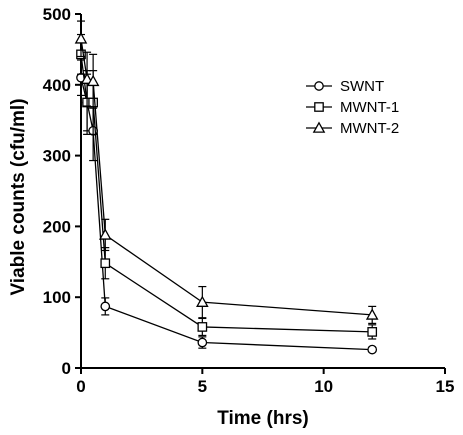  I want to click on legend: SWNT MWNT-1 MWNT-2, so click(352, 107).